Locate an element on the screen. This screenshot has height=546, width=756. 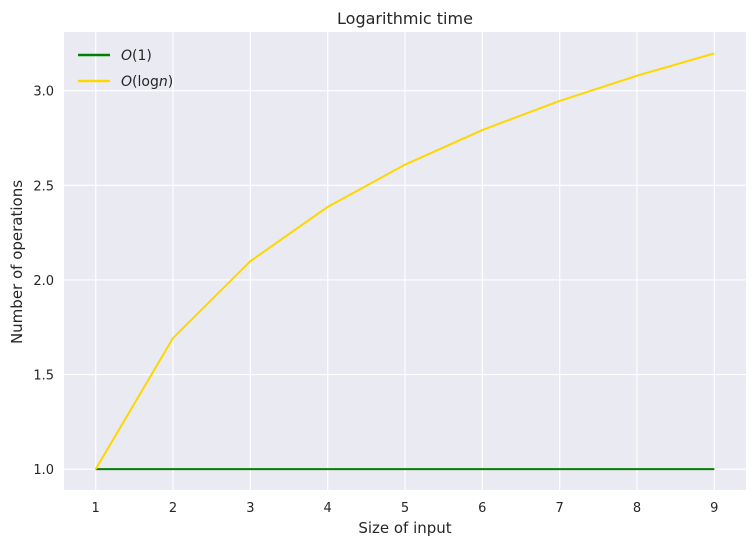
y-tick-label: 2.0 is located at coordinates (43, 281).